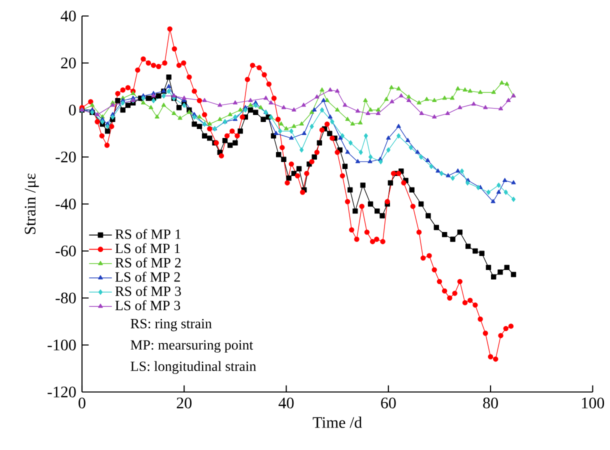  What do you see at coordinates (66, 157) in the screenshot?
I see `y-tick-label: -20` at bounding box center [66, 157].